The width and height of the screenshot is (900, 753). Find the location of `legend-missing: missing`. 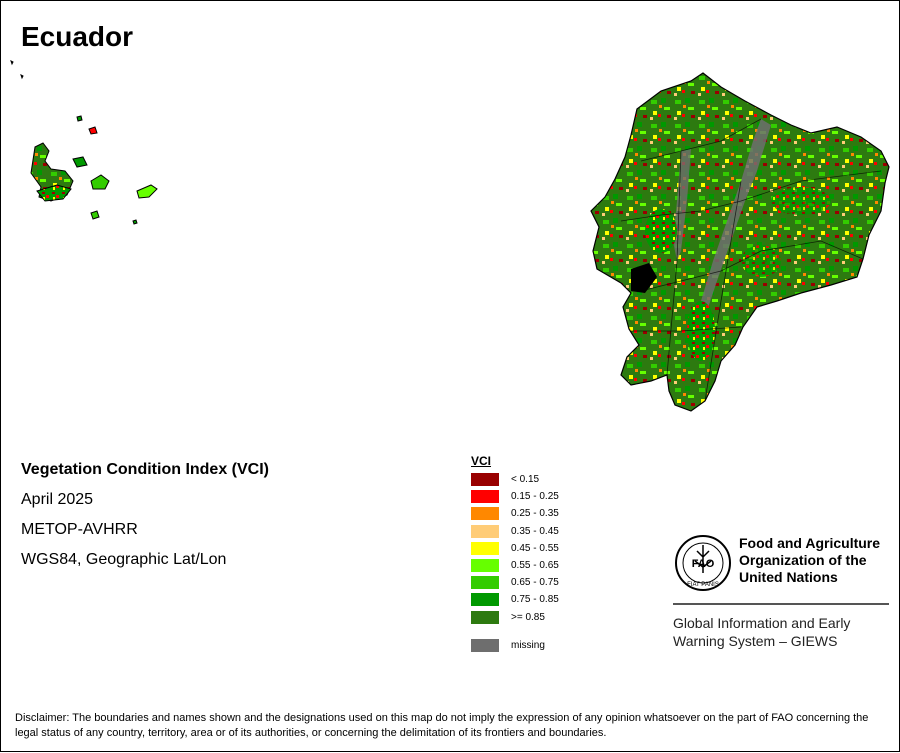

legend-missing: missing is located at coordinates (515, 645).